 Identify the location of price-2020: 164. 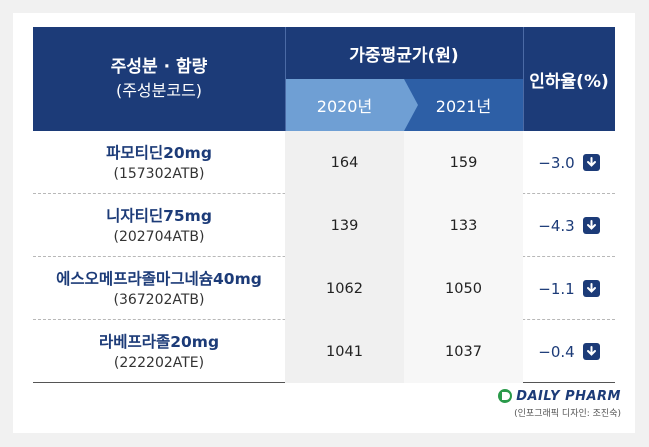
(344, 162).